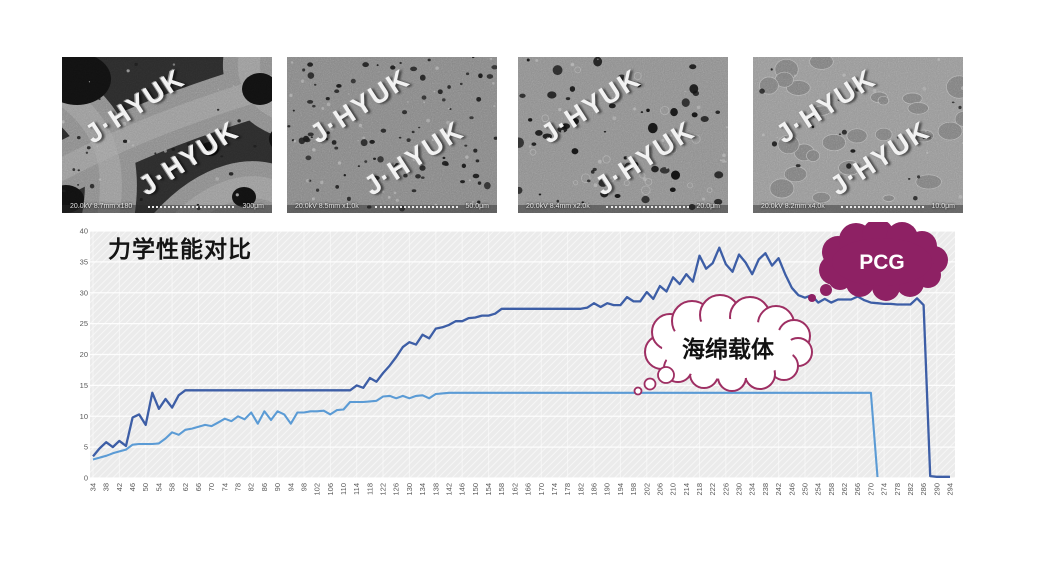 The image size is (1040, 584). I want to click on x-axis-tick-label: 234, so click(752, 489).